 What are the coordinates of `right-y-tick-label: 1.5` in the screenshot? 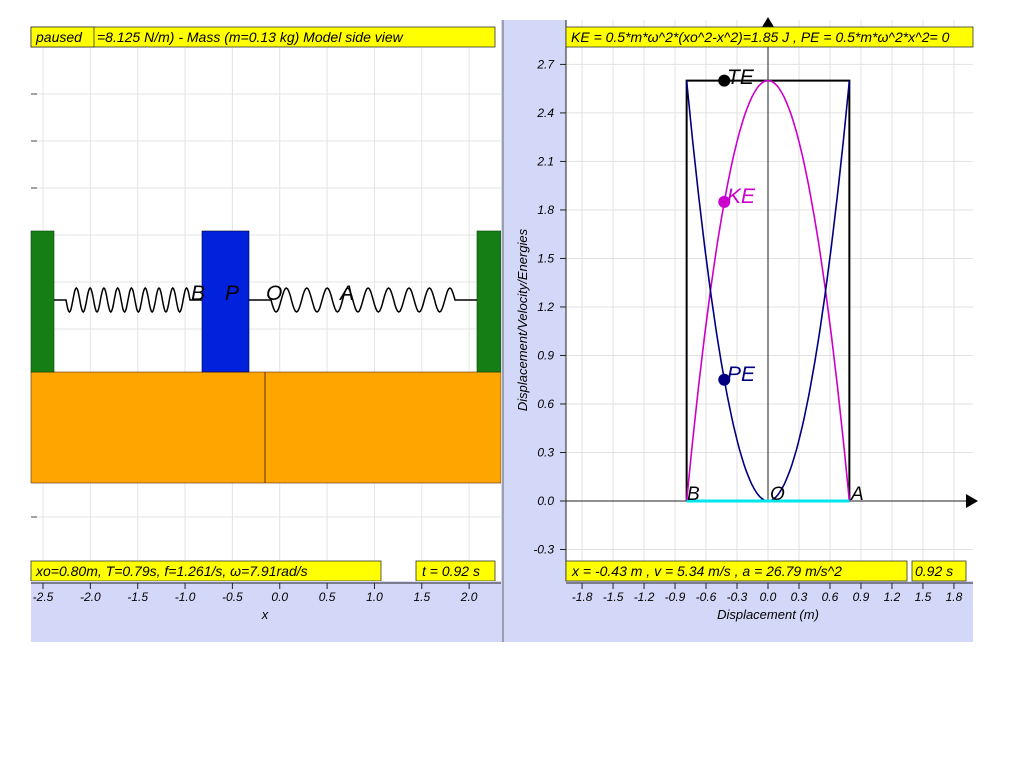 It's located at (545, 258).